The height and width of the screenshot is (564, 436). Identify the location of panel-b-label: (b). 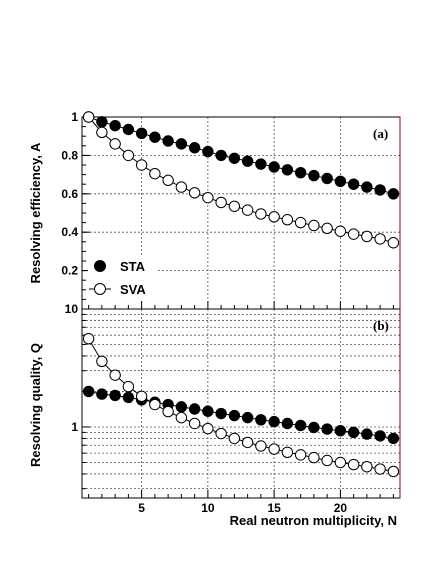
(381, 325).